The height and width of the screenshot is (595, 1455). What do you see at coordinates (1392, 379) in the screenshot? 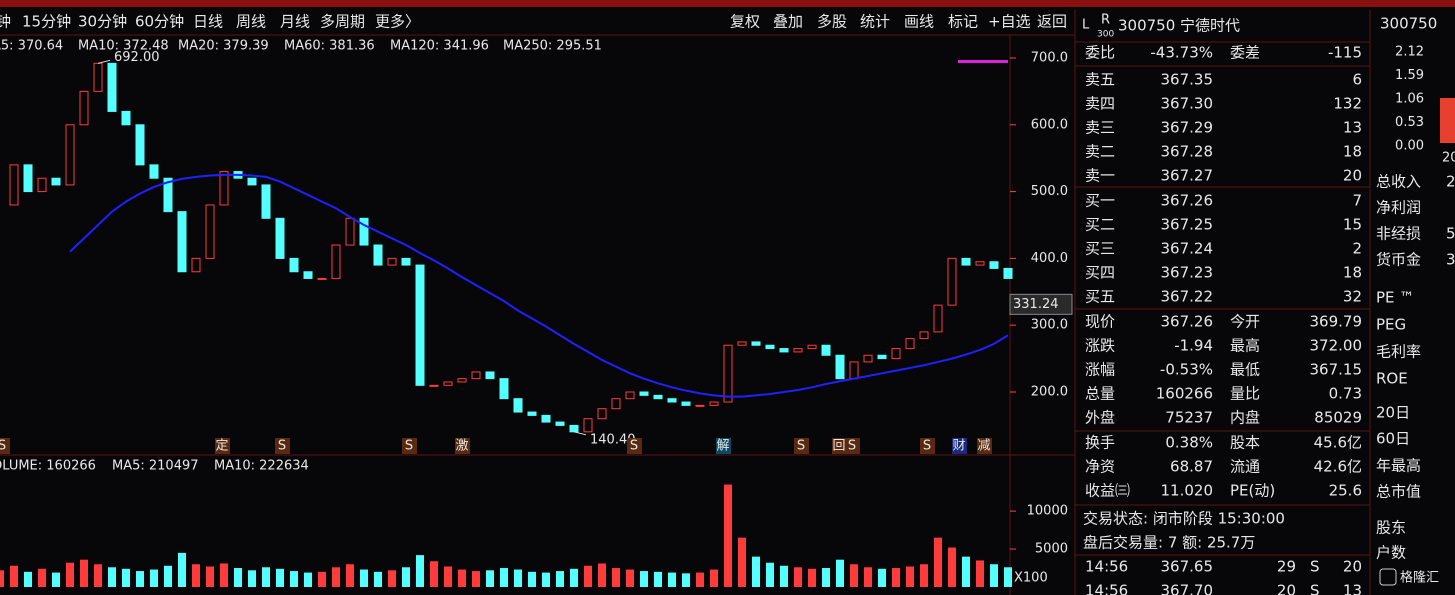
I see `side-label: ROE` at bounding box center [1392, 379].